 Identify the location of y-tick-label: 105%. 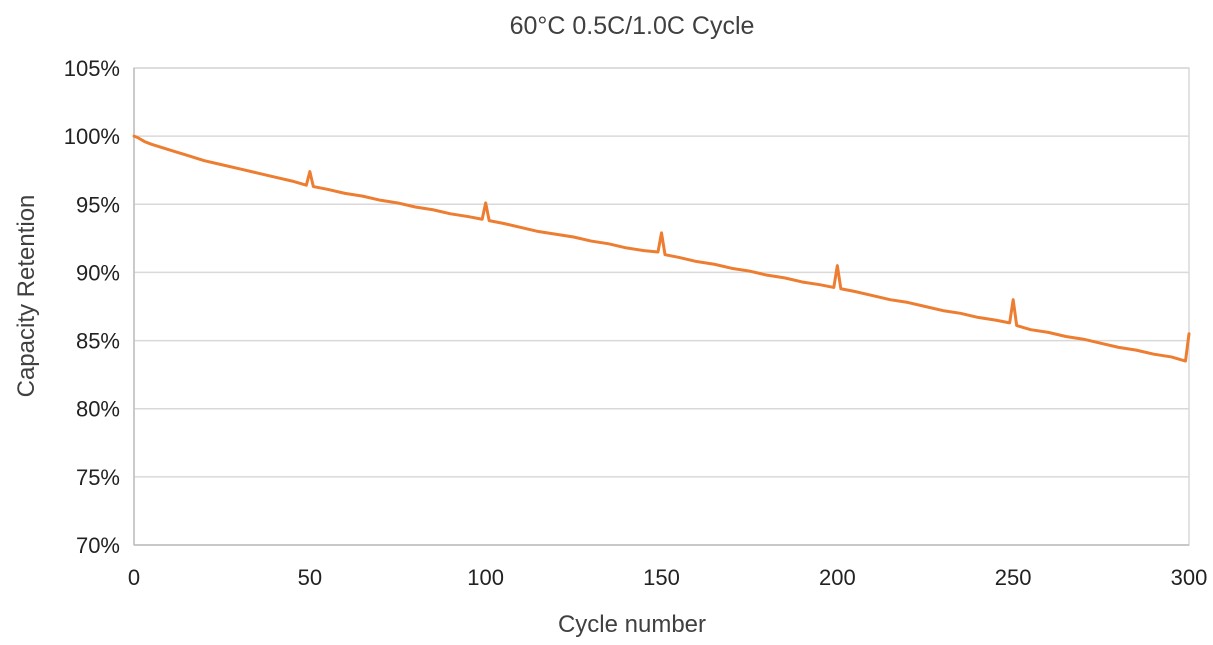
(92, 68).